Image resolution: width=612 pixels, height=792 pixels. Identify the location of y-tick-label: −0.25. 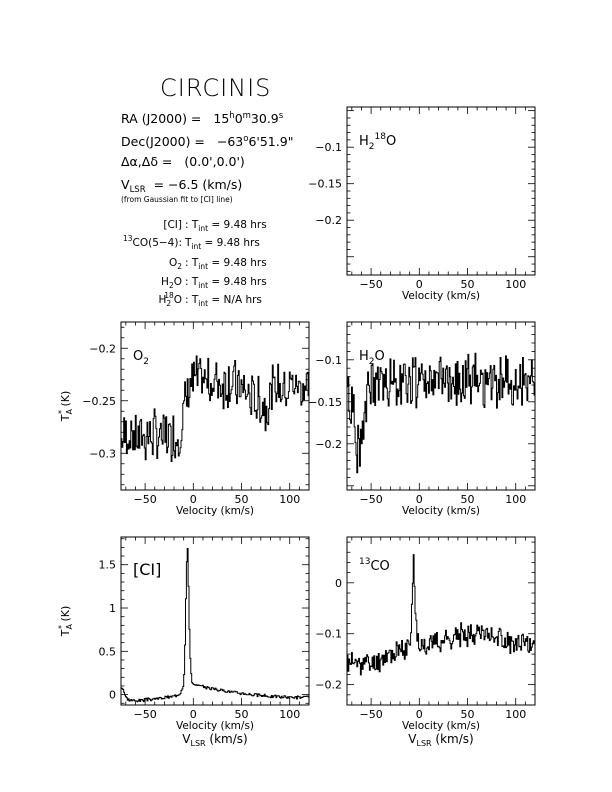
(99, 401).